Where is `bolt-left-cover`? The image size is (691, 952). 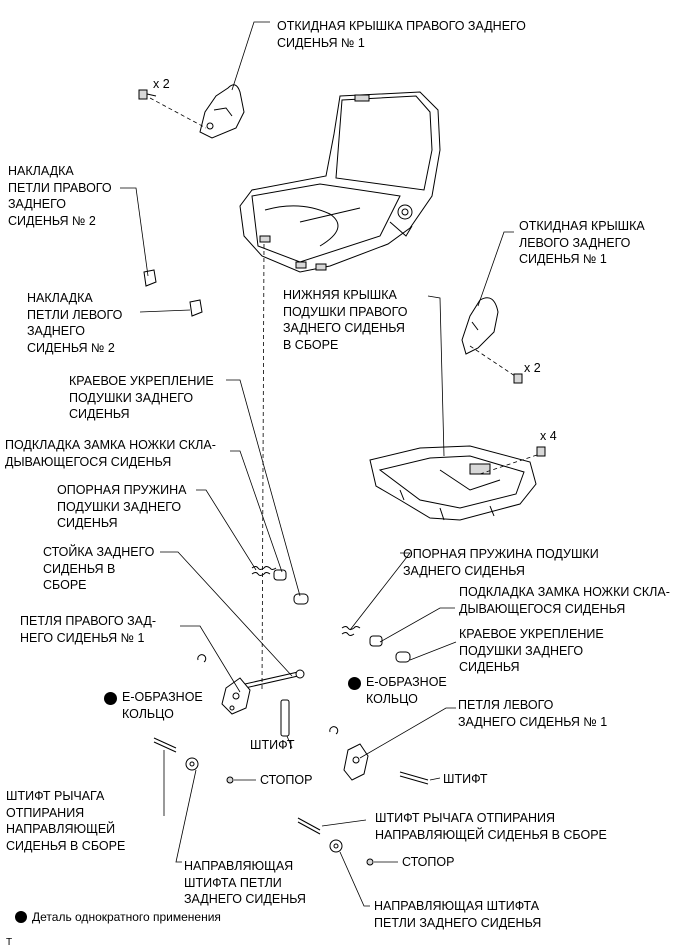
bolt-left-cover is located at coordinates (518, 378).